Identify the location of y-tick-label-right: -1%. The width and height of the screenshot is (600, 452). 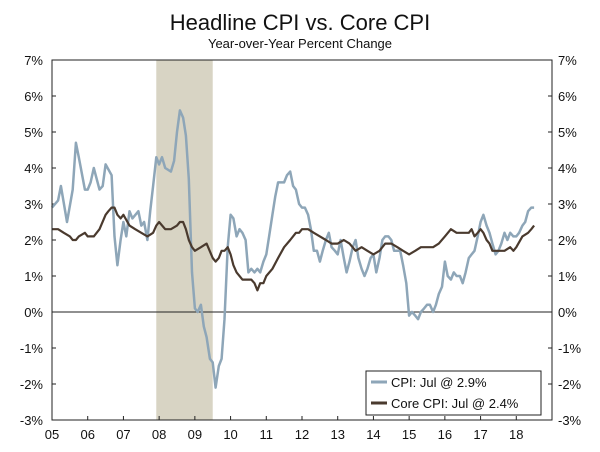
(570, 348).